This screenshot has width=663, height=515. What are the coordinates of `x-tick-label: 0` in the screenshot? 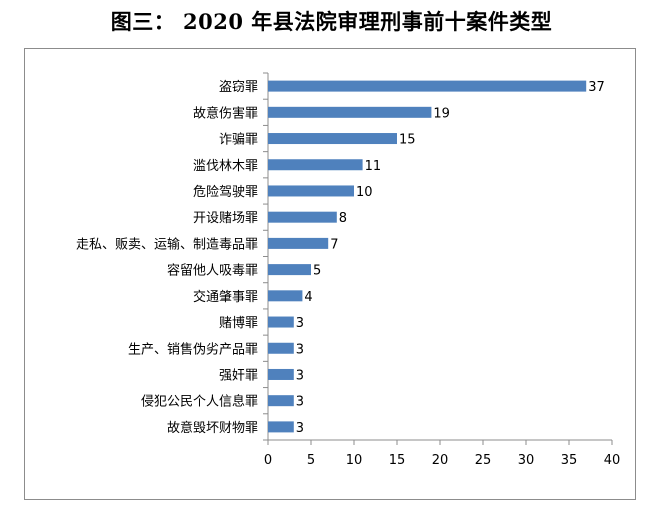 It's located at (268, 460).